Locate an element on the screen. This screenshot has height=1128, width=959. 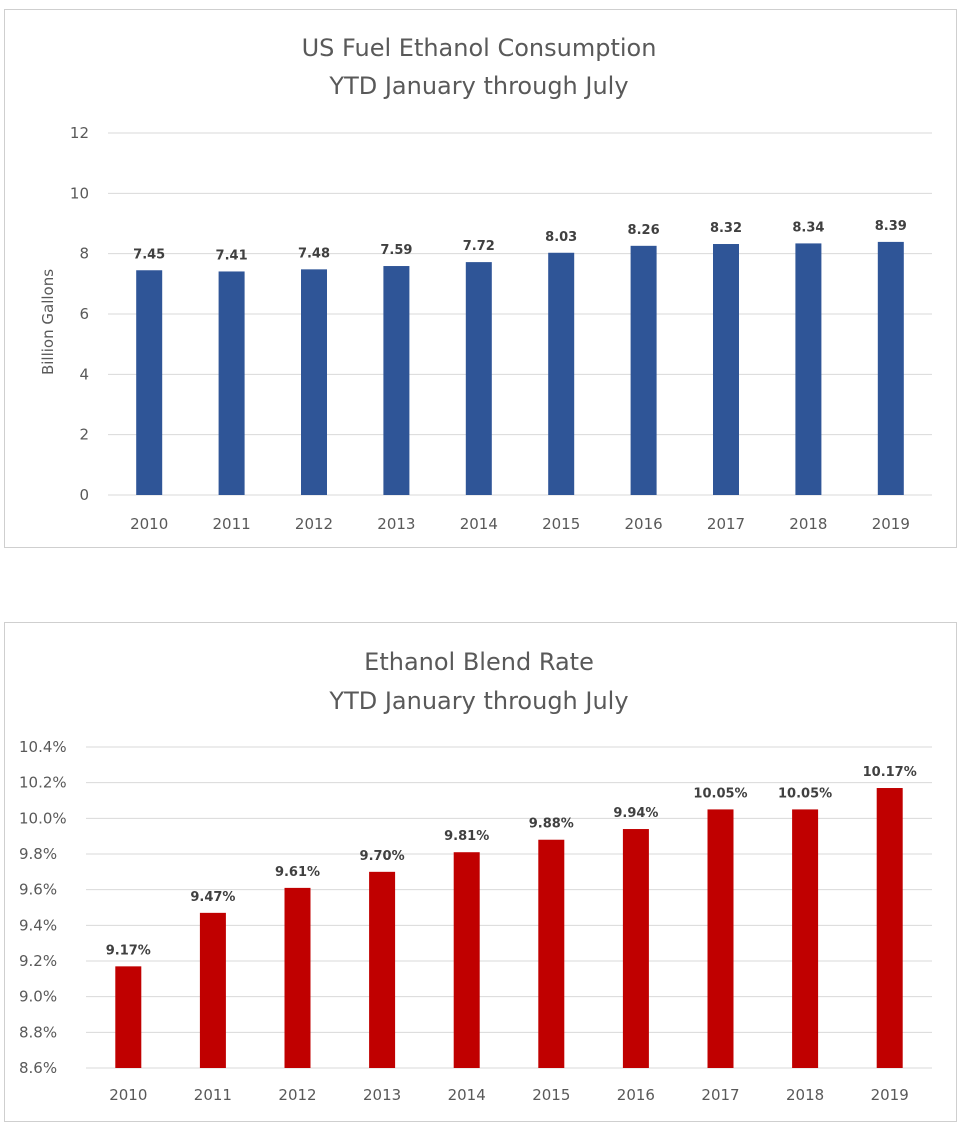
data-label: 8.32 is located at coordinates (726, 228).